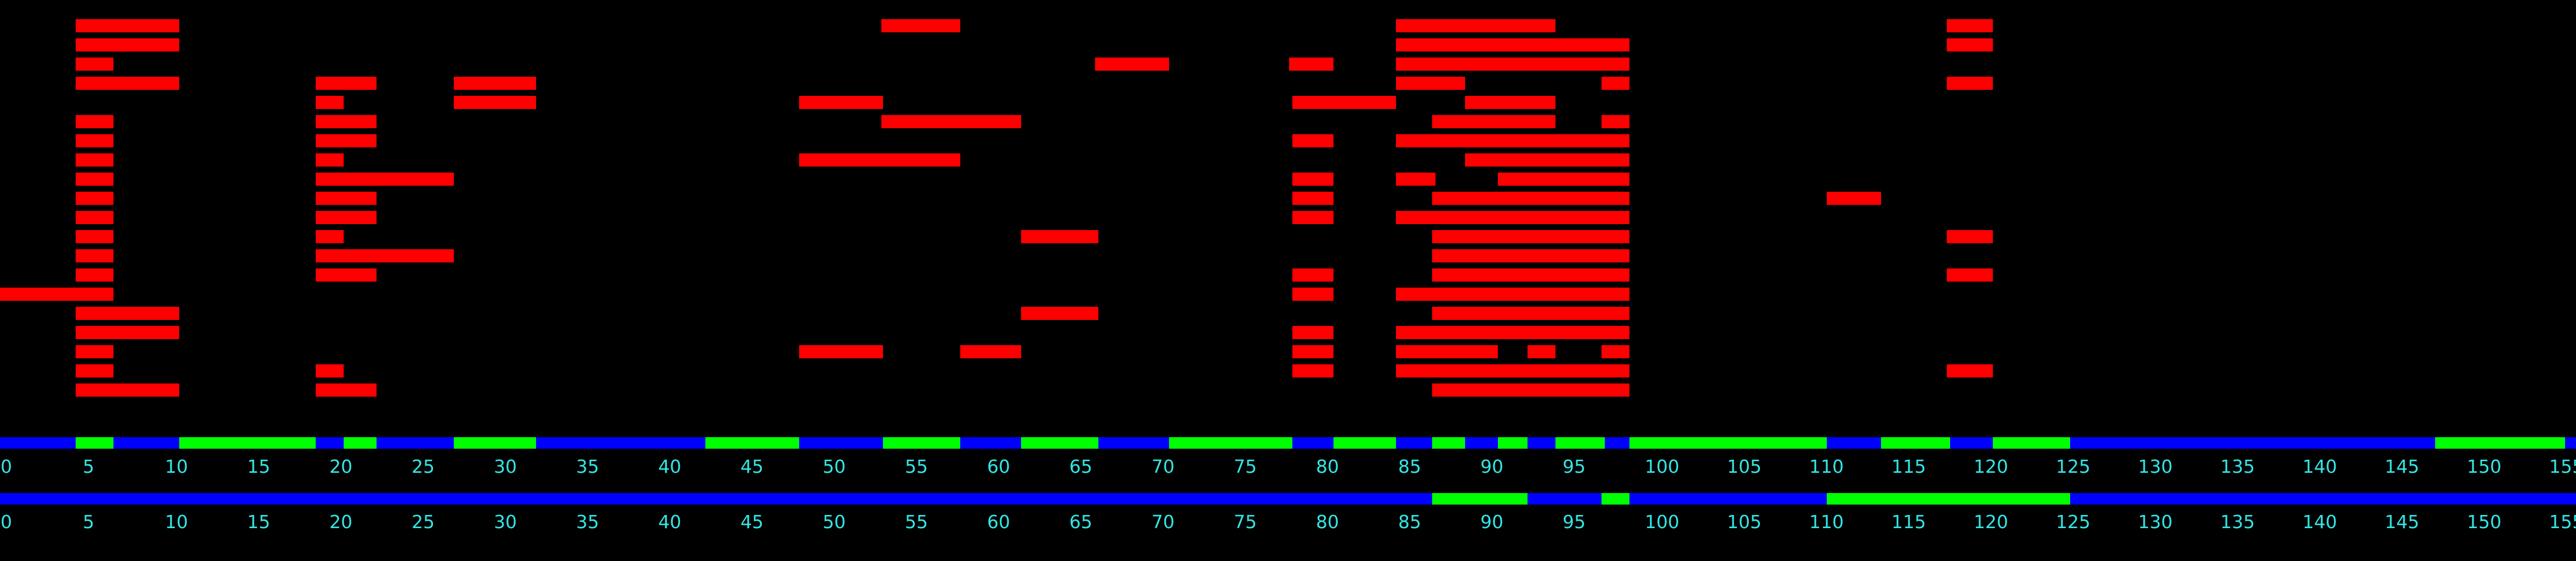 This screenshot has width=2576, height=561. What do you see at coordinates (1080, 466) in the screenshot?
I see `tick-label-0-13: 65` at bounding box center [1080, 466].